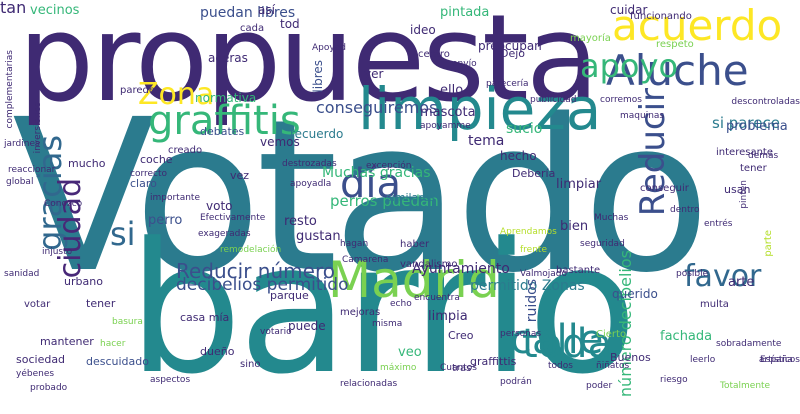 This screenshot has width=800, height=414. Describe the element at coordinates (156, 159) in the screenshot. I see `cloud-word: coche` at that location.